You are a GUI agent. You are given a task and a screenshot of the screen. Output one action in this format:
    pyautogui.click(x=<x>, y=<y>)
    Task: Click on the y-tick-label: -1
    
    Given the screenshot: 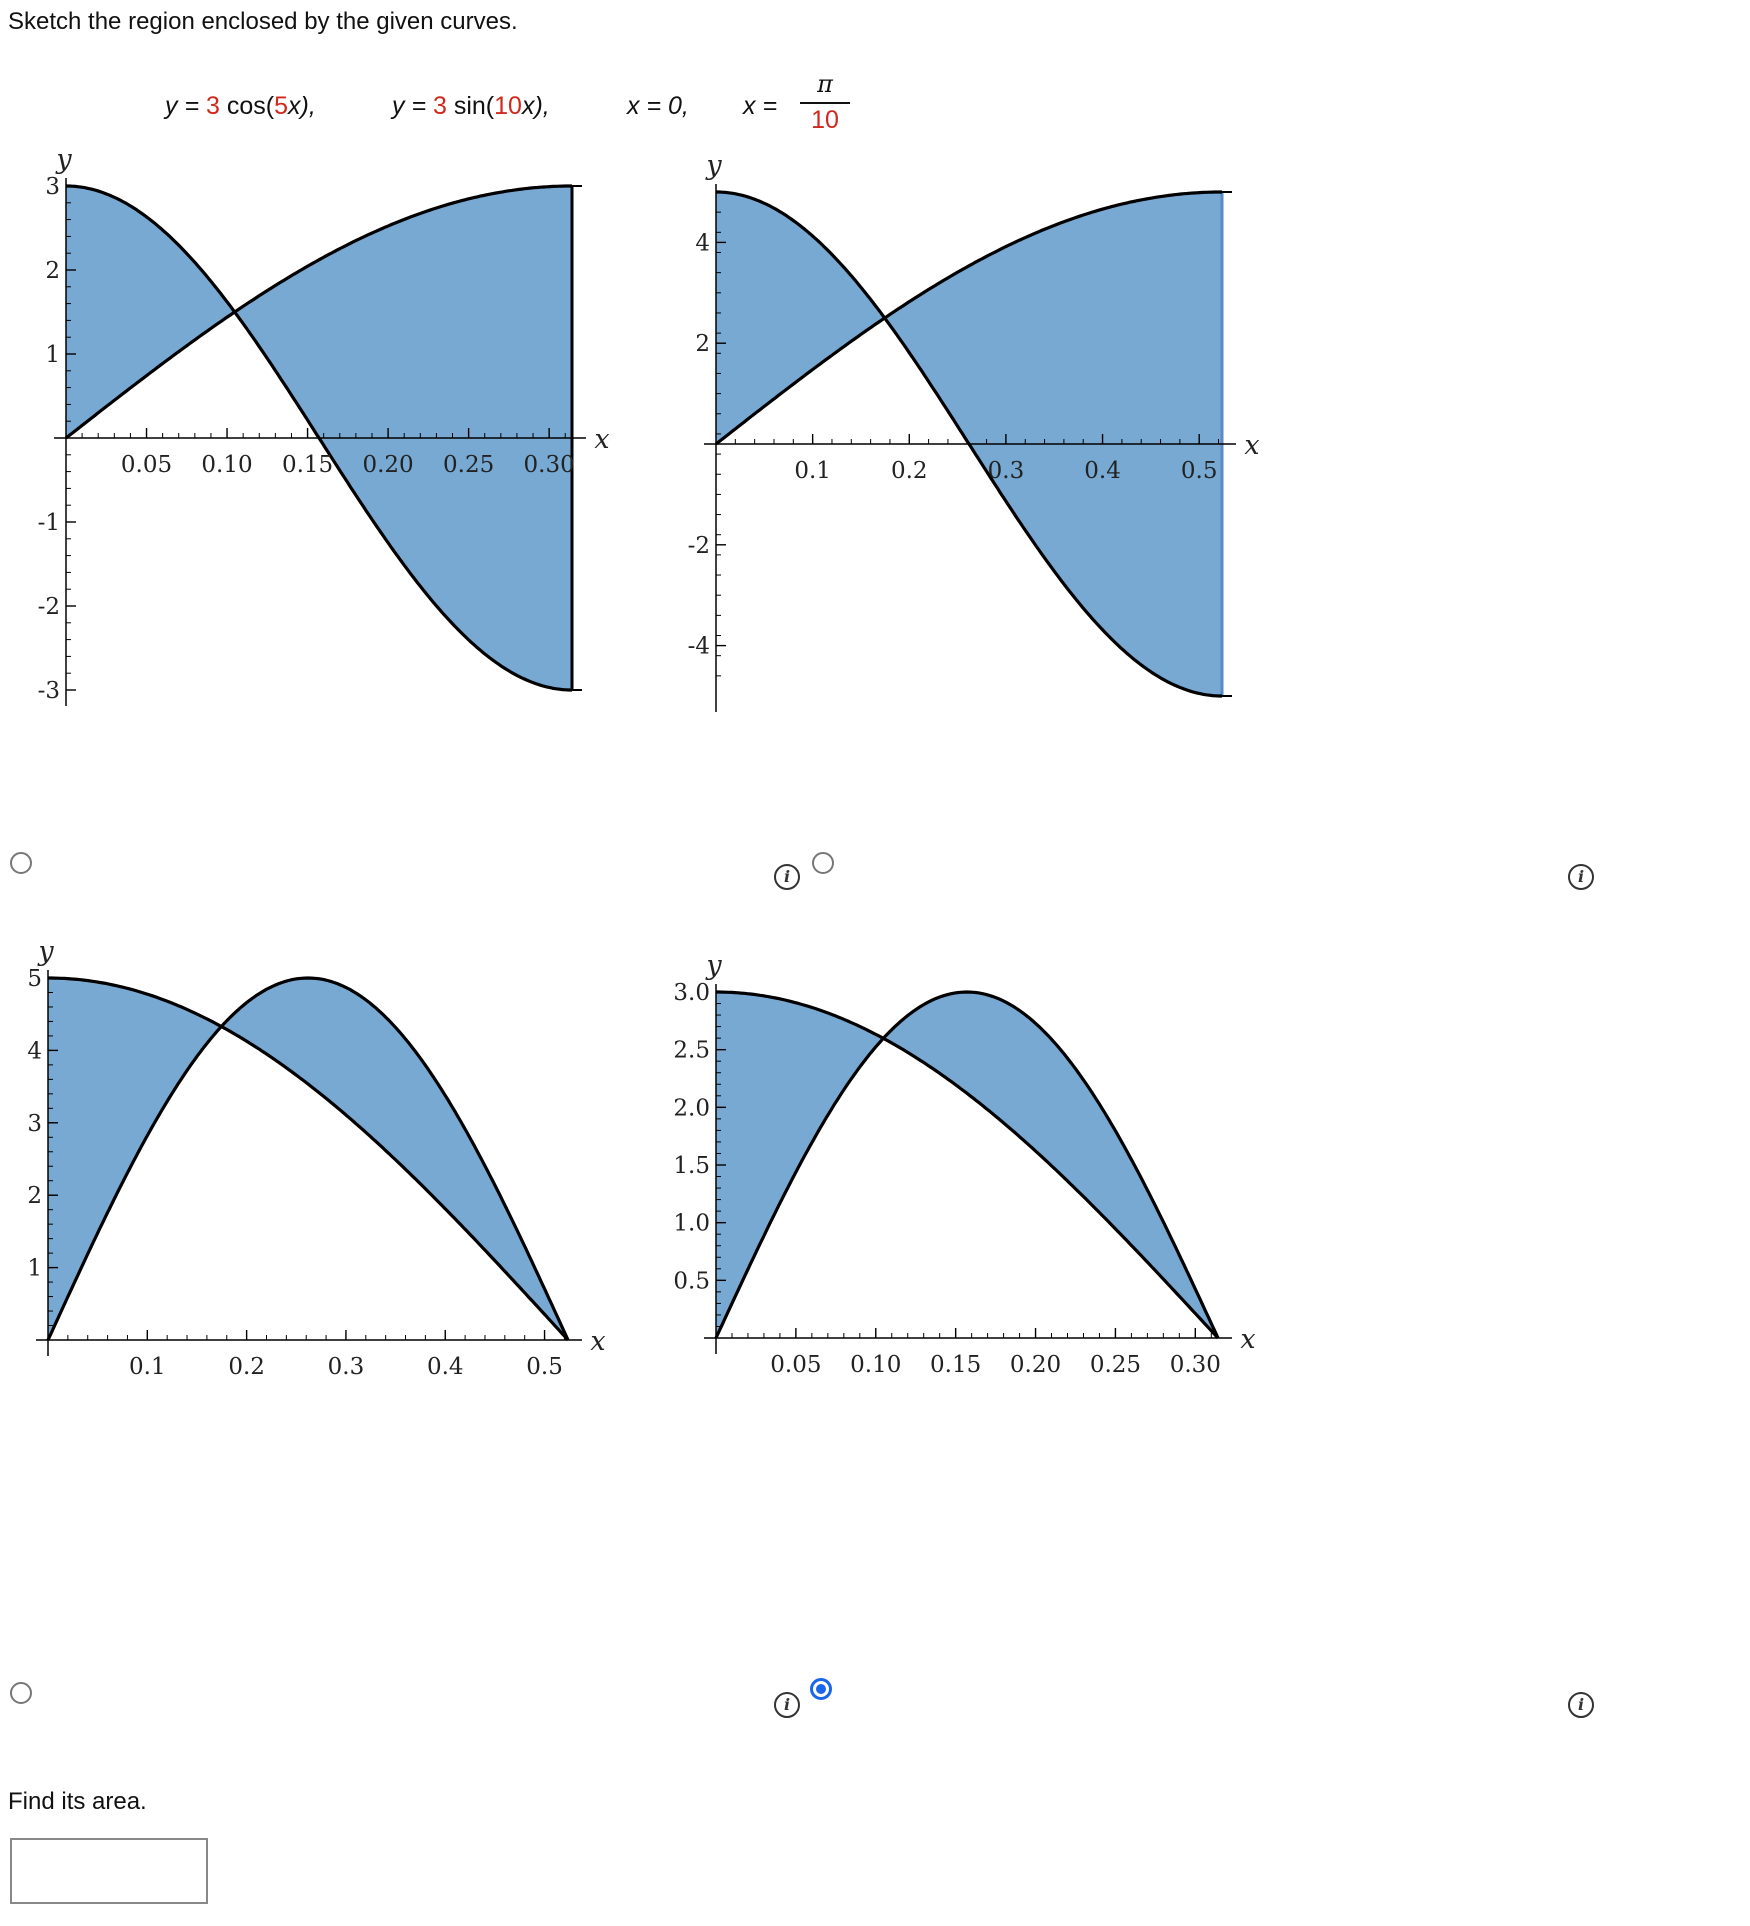 What is the action you would take?
    pyautogui.click(x=49, y=523)
    